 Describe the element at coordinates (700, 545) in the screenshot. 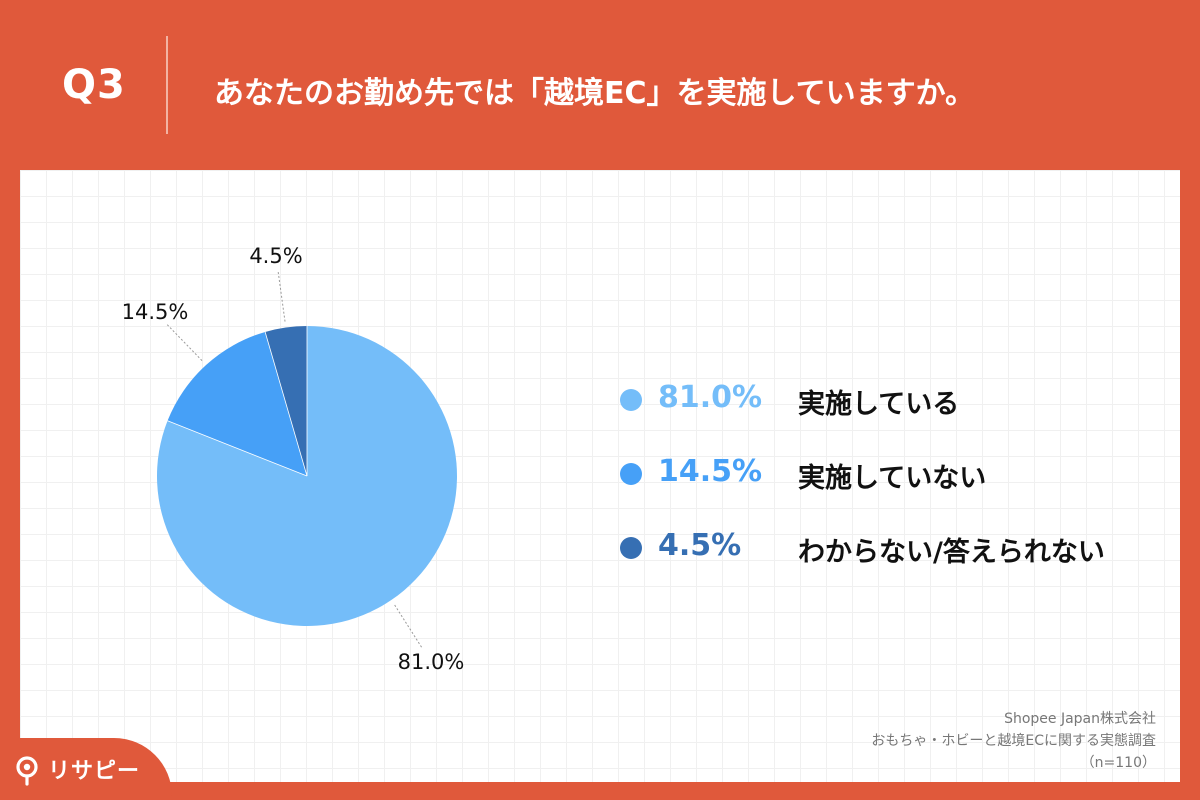

I see `legend-percent: 4.5%` at that location.